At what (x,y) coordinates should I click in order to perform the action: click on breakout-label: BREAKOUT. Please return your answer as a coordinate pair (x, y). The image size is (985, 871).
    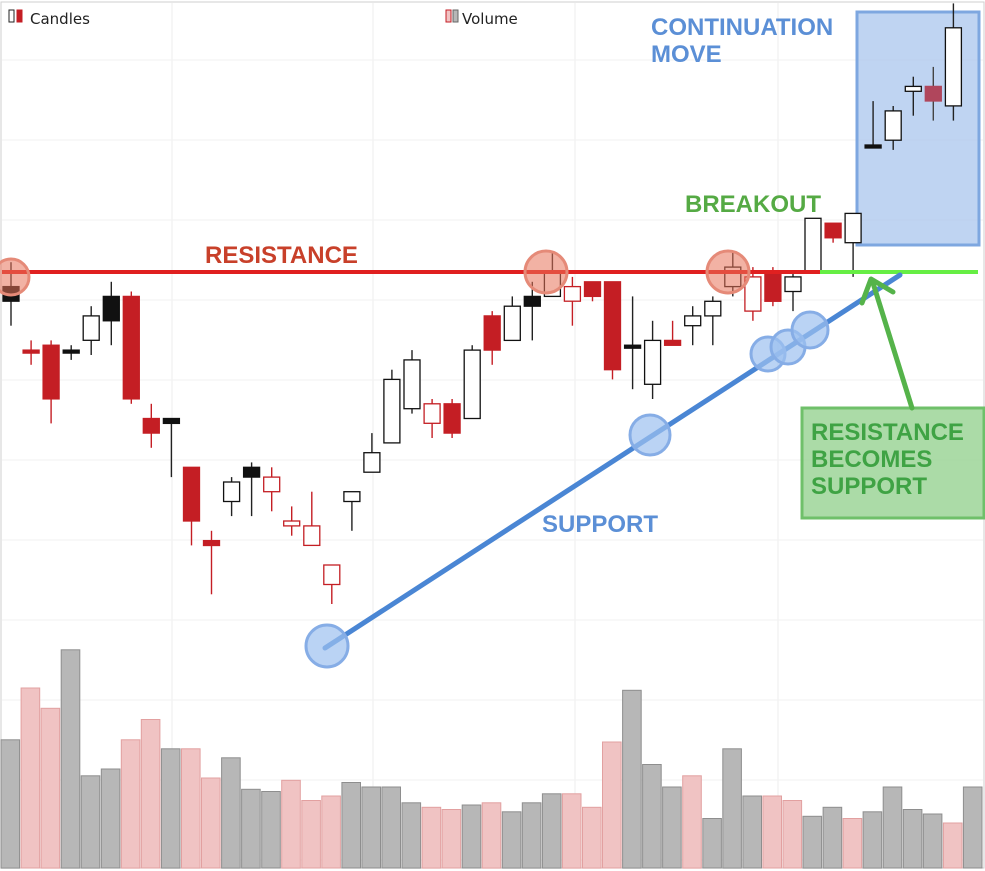
    Looking at the image, I should click on (753, 204).